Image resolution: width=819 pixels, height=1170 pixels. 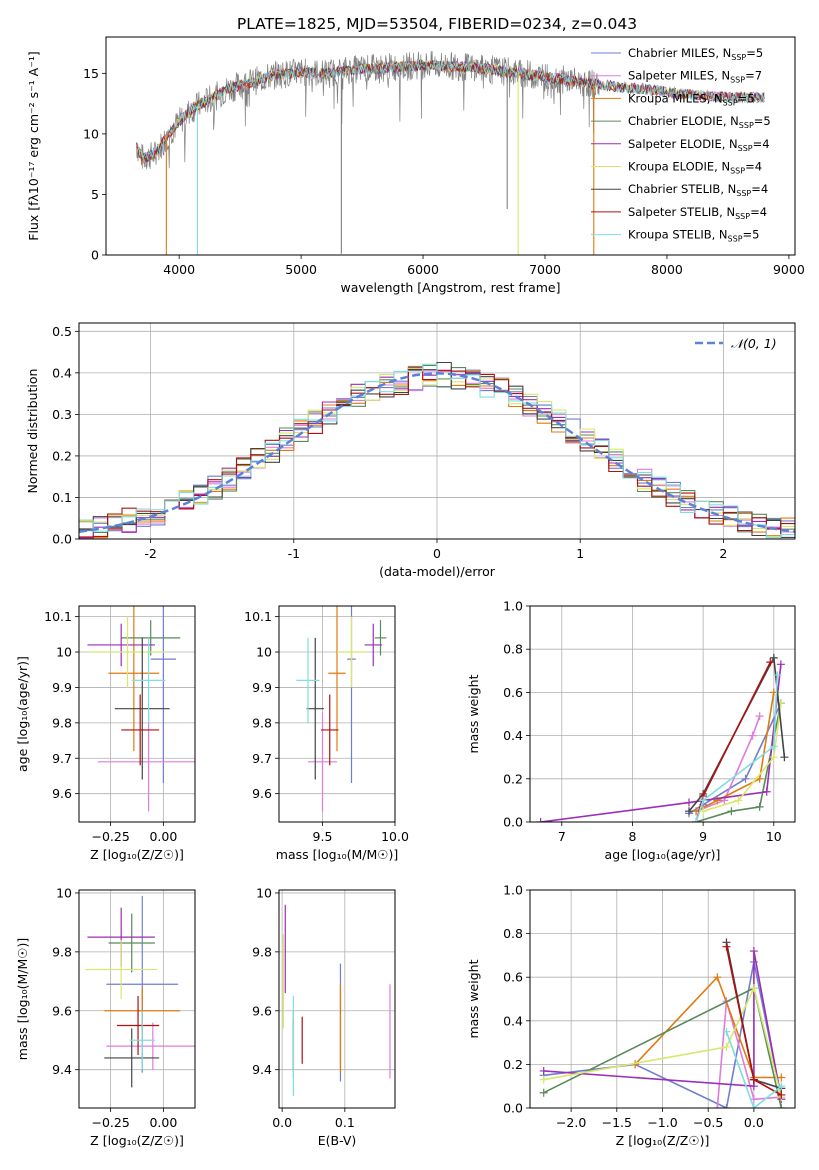 I want to click on legend-label: Salpeter ELODIE, NSSP=4, so click(x=699, y=145).